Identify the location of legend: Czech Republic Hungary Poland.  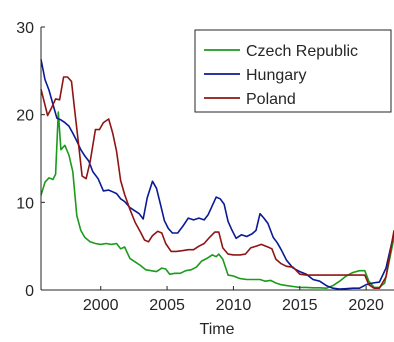
(293, 71).